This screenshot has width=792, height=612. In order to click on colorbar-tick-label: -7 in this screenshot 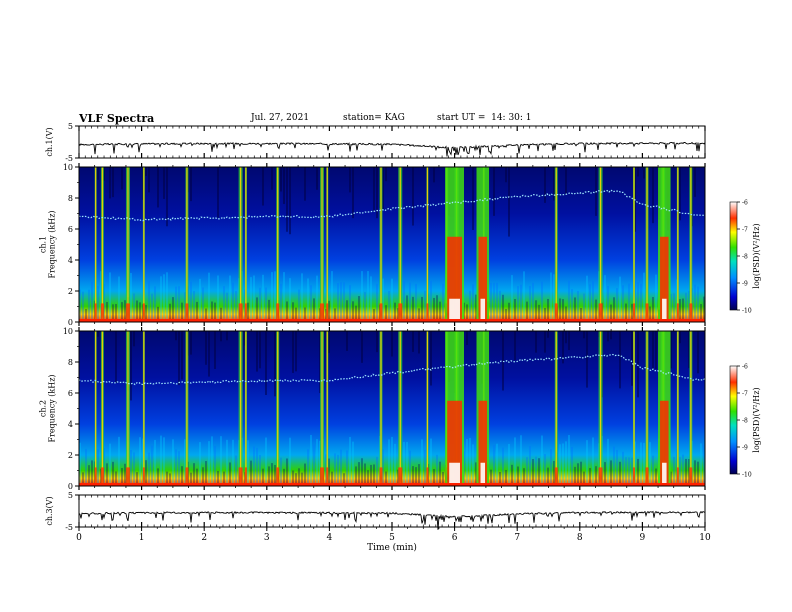, I will do `click(745, 230)`.